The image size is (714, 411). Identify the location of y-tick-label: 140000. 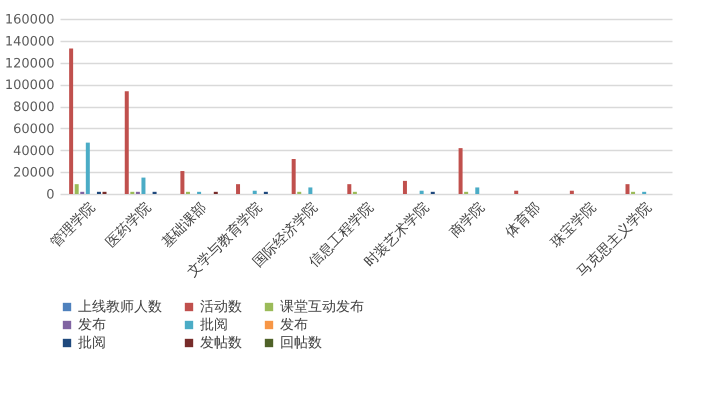
(29, 42).